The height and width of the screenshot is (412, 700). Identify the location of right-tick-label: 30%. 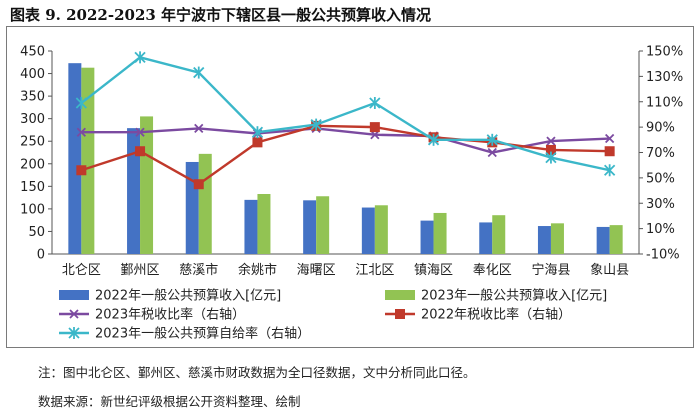
(660, 204).